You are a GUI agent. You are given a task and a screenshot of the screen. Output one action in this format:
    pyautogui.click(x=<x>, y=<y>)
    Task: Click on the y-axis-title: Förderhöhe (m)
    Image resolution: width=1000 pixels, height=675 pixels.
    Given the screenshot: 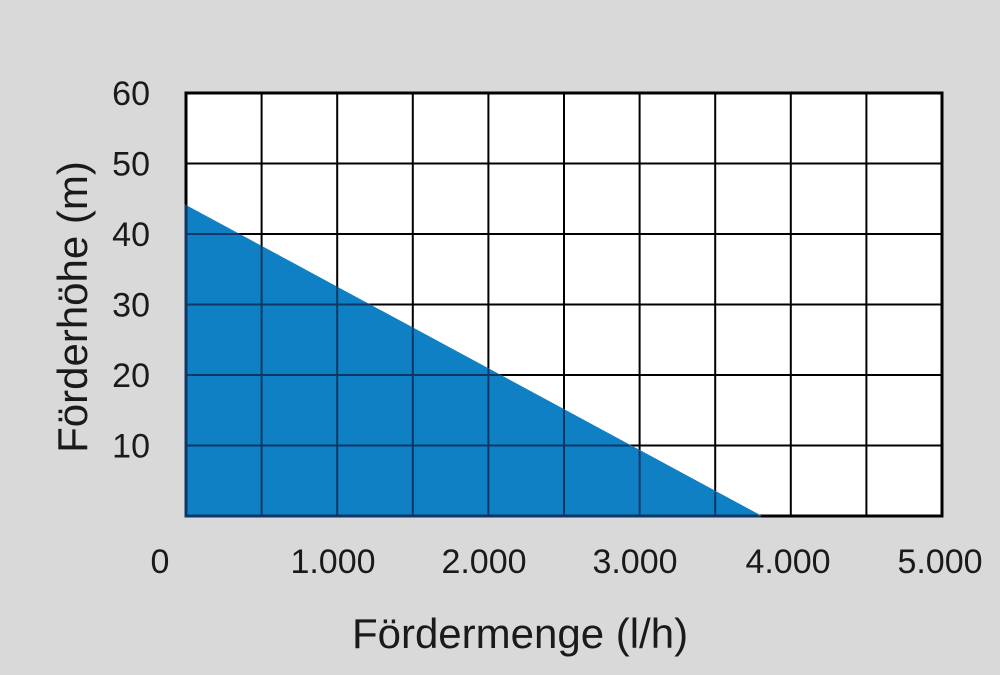 What is the action you would take?
    pyautogui.click(x=72, y=307)
    